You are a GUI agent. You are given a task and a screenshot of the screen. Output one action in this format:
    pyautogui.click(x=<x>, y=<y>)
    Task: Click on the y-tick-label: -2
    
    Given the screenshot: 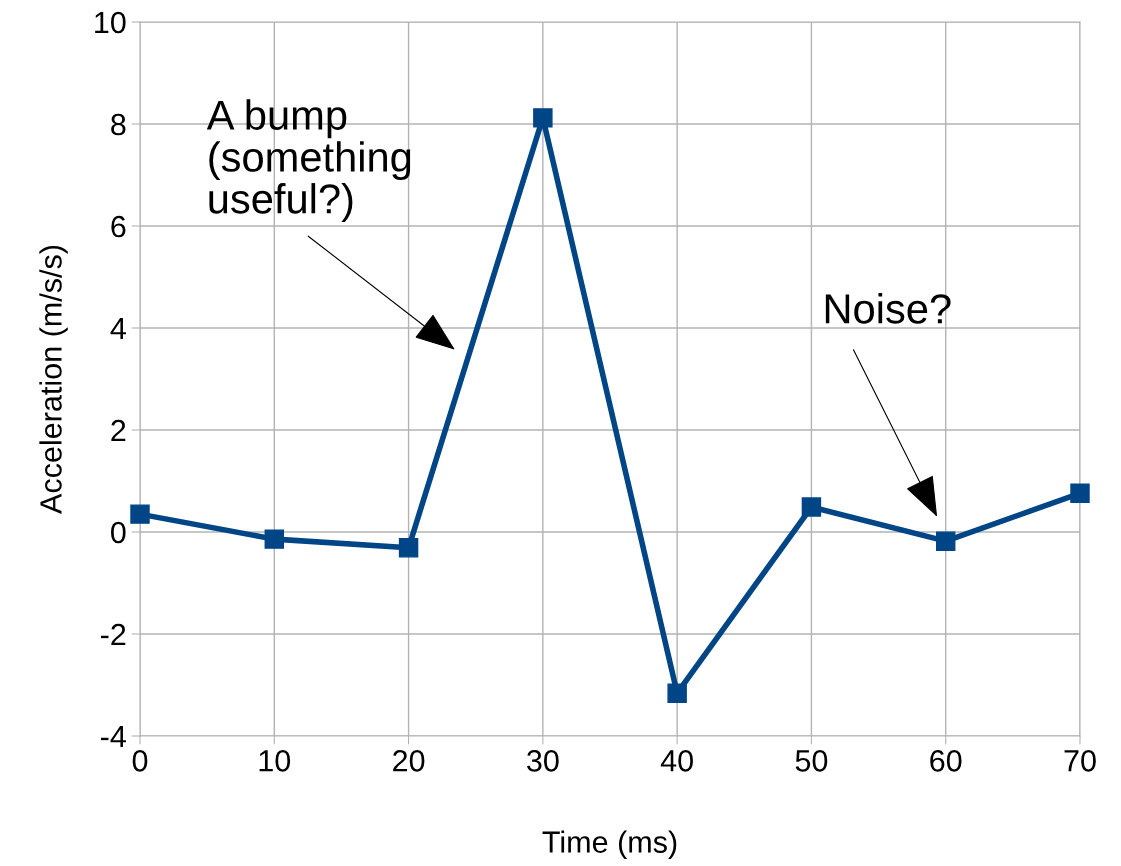 What is the action you would take?
    pyautogui.click(x=113, y=634)
    